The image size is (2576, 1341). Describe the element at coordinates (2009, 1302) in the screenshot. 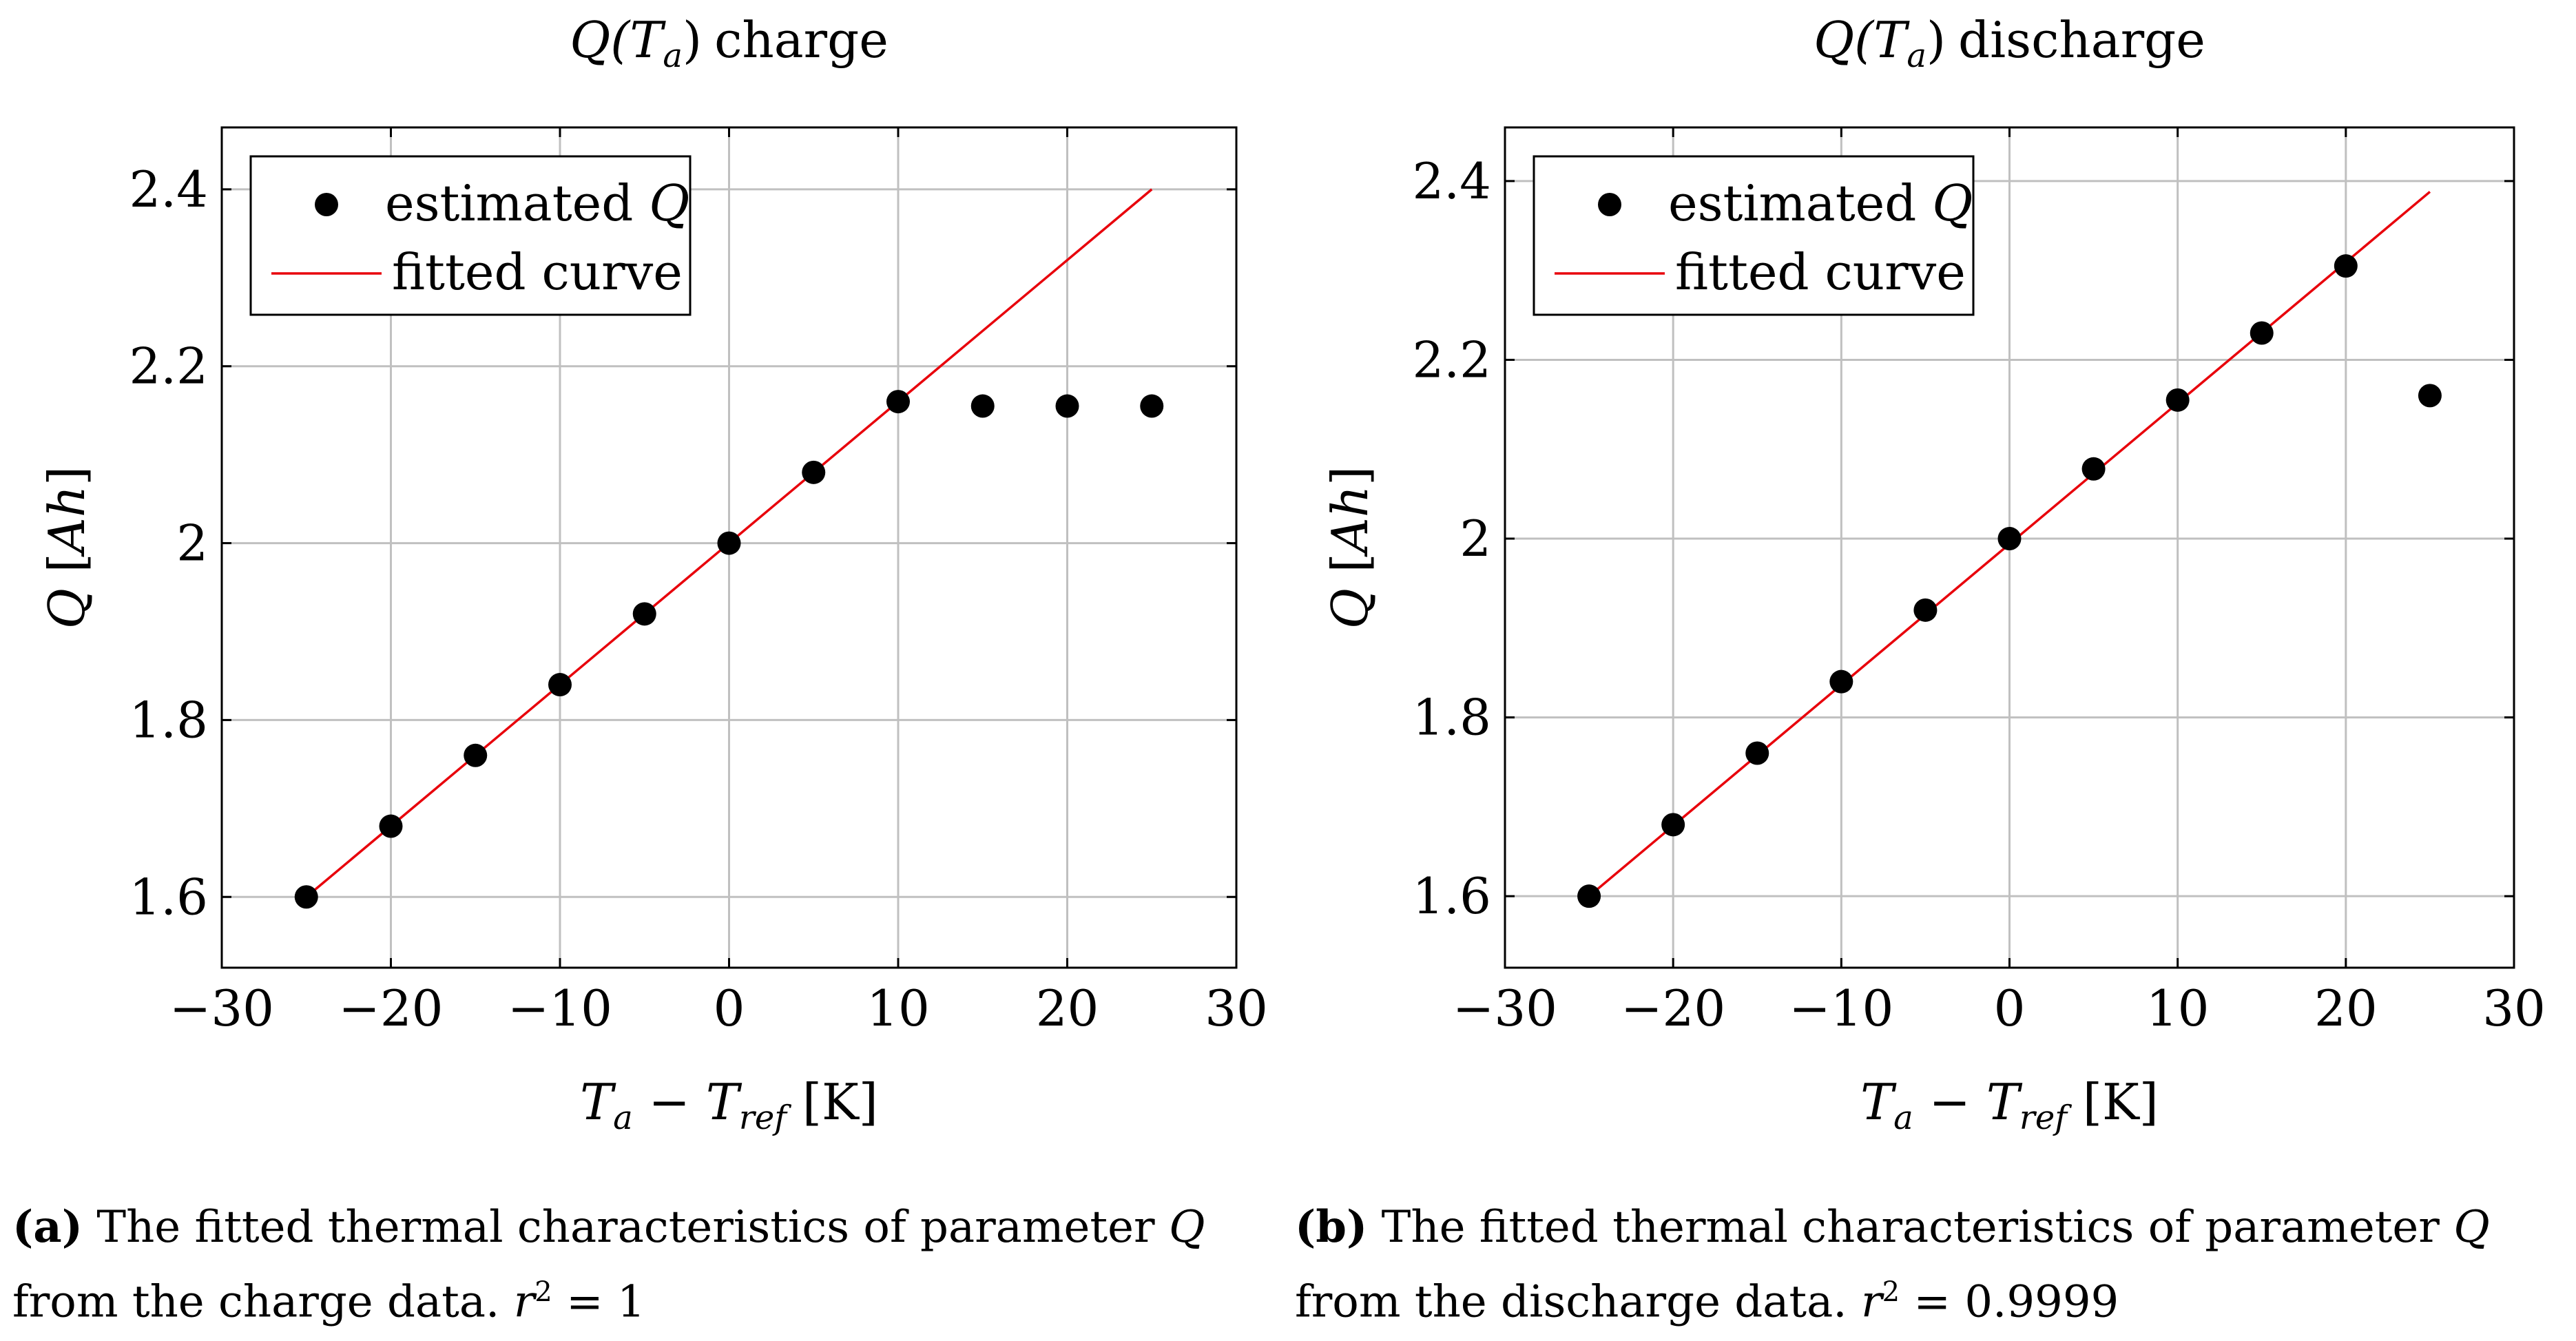

I see `caption-b-eq: = 0.9999` at that location.